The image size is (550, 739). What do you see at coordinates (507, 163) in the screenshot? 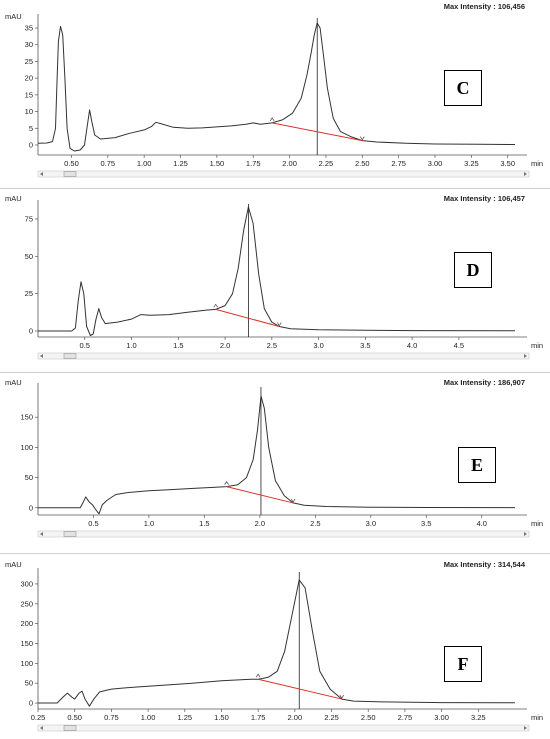
I see `x-tick-label: 3.50` at bounding box center [507, 163].